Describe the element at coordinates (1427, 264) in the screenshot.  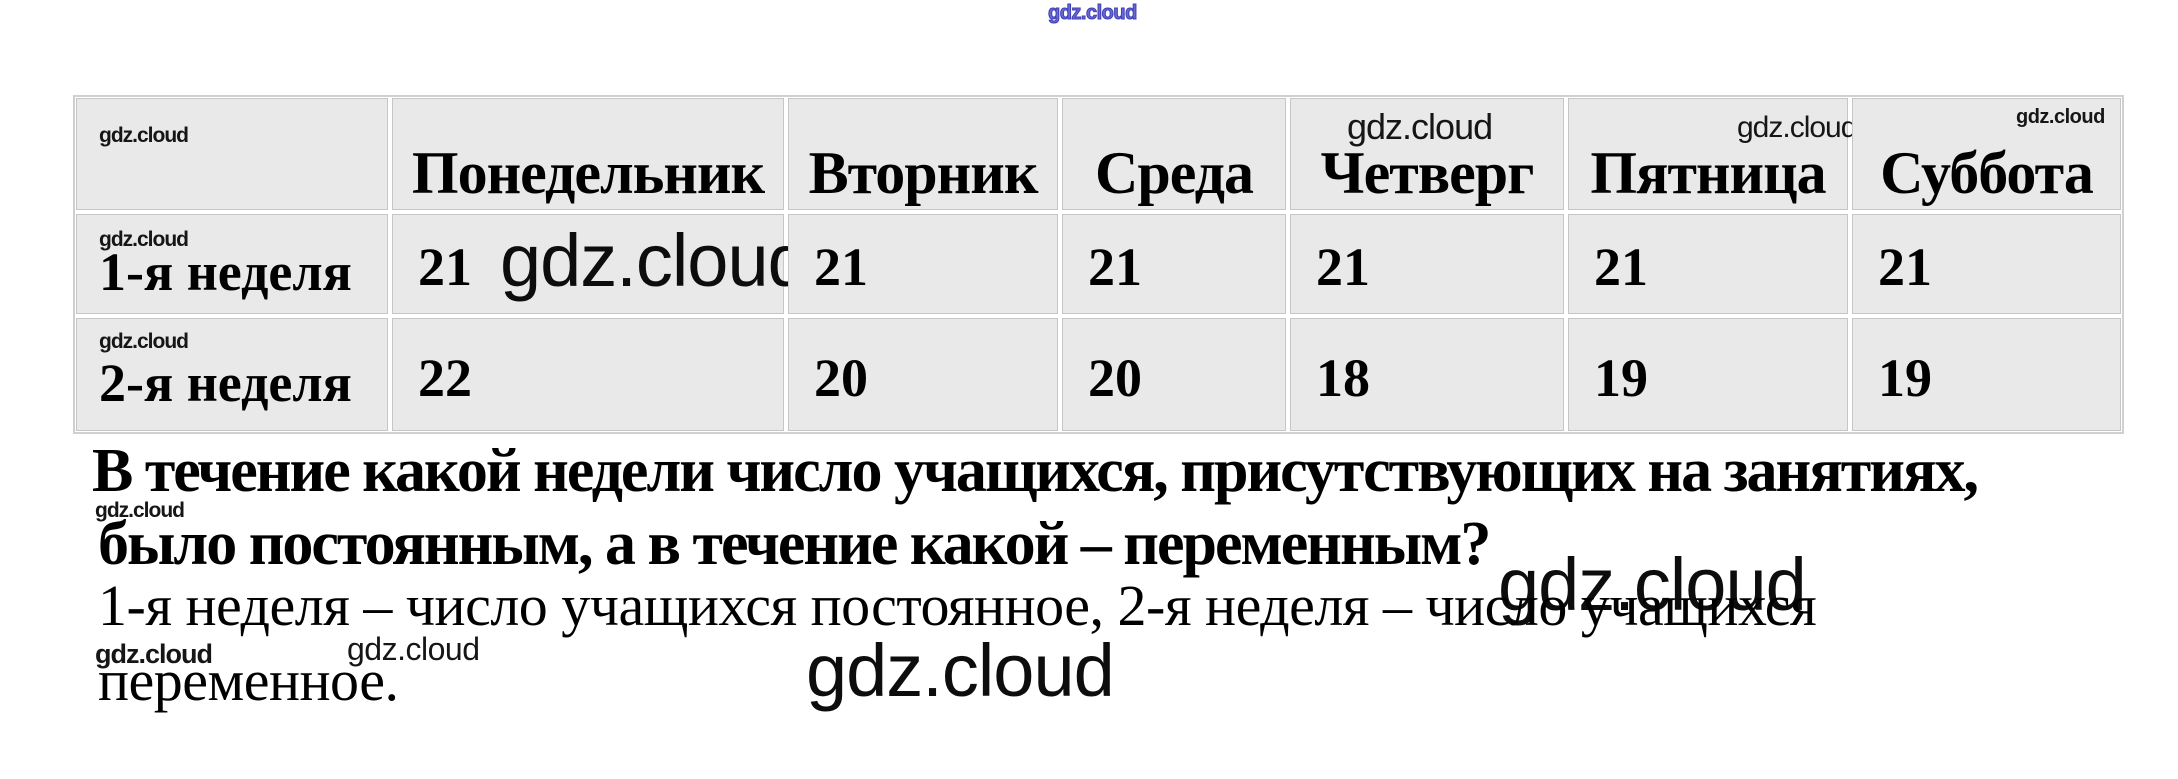
I see `cell-week1-thursday: 21` at that location.